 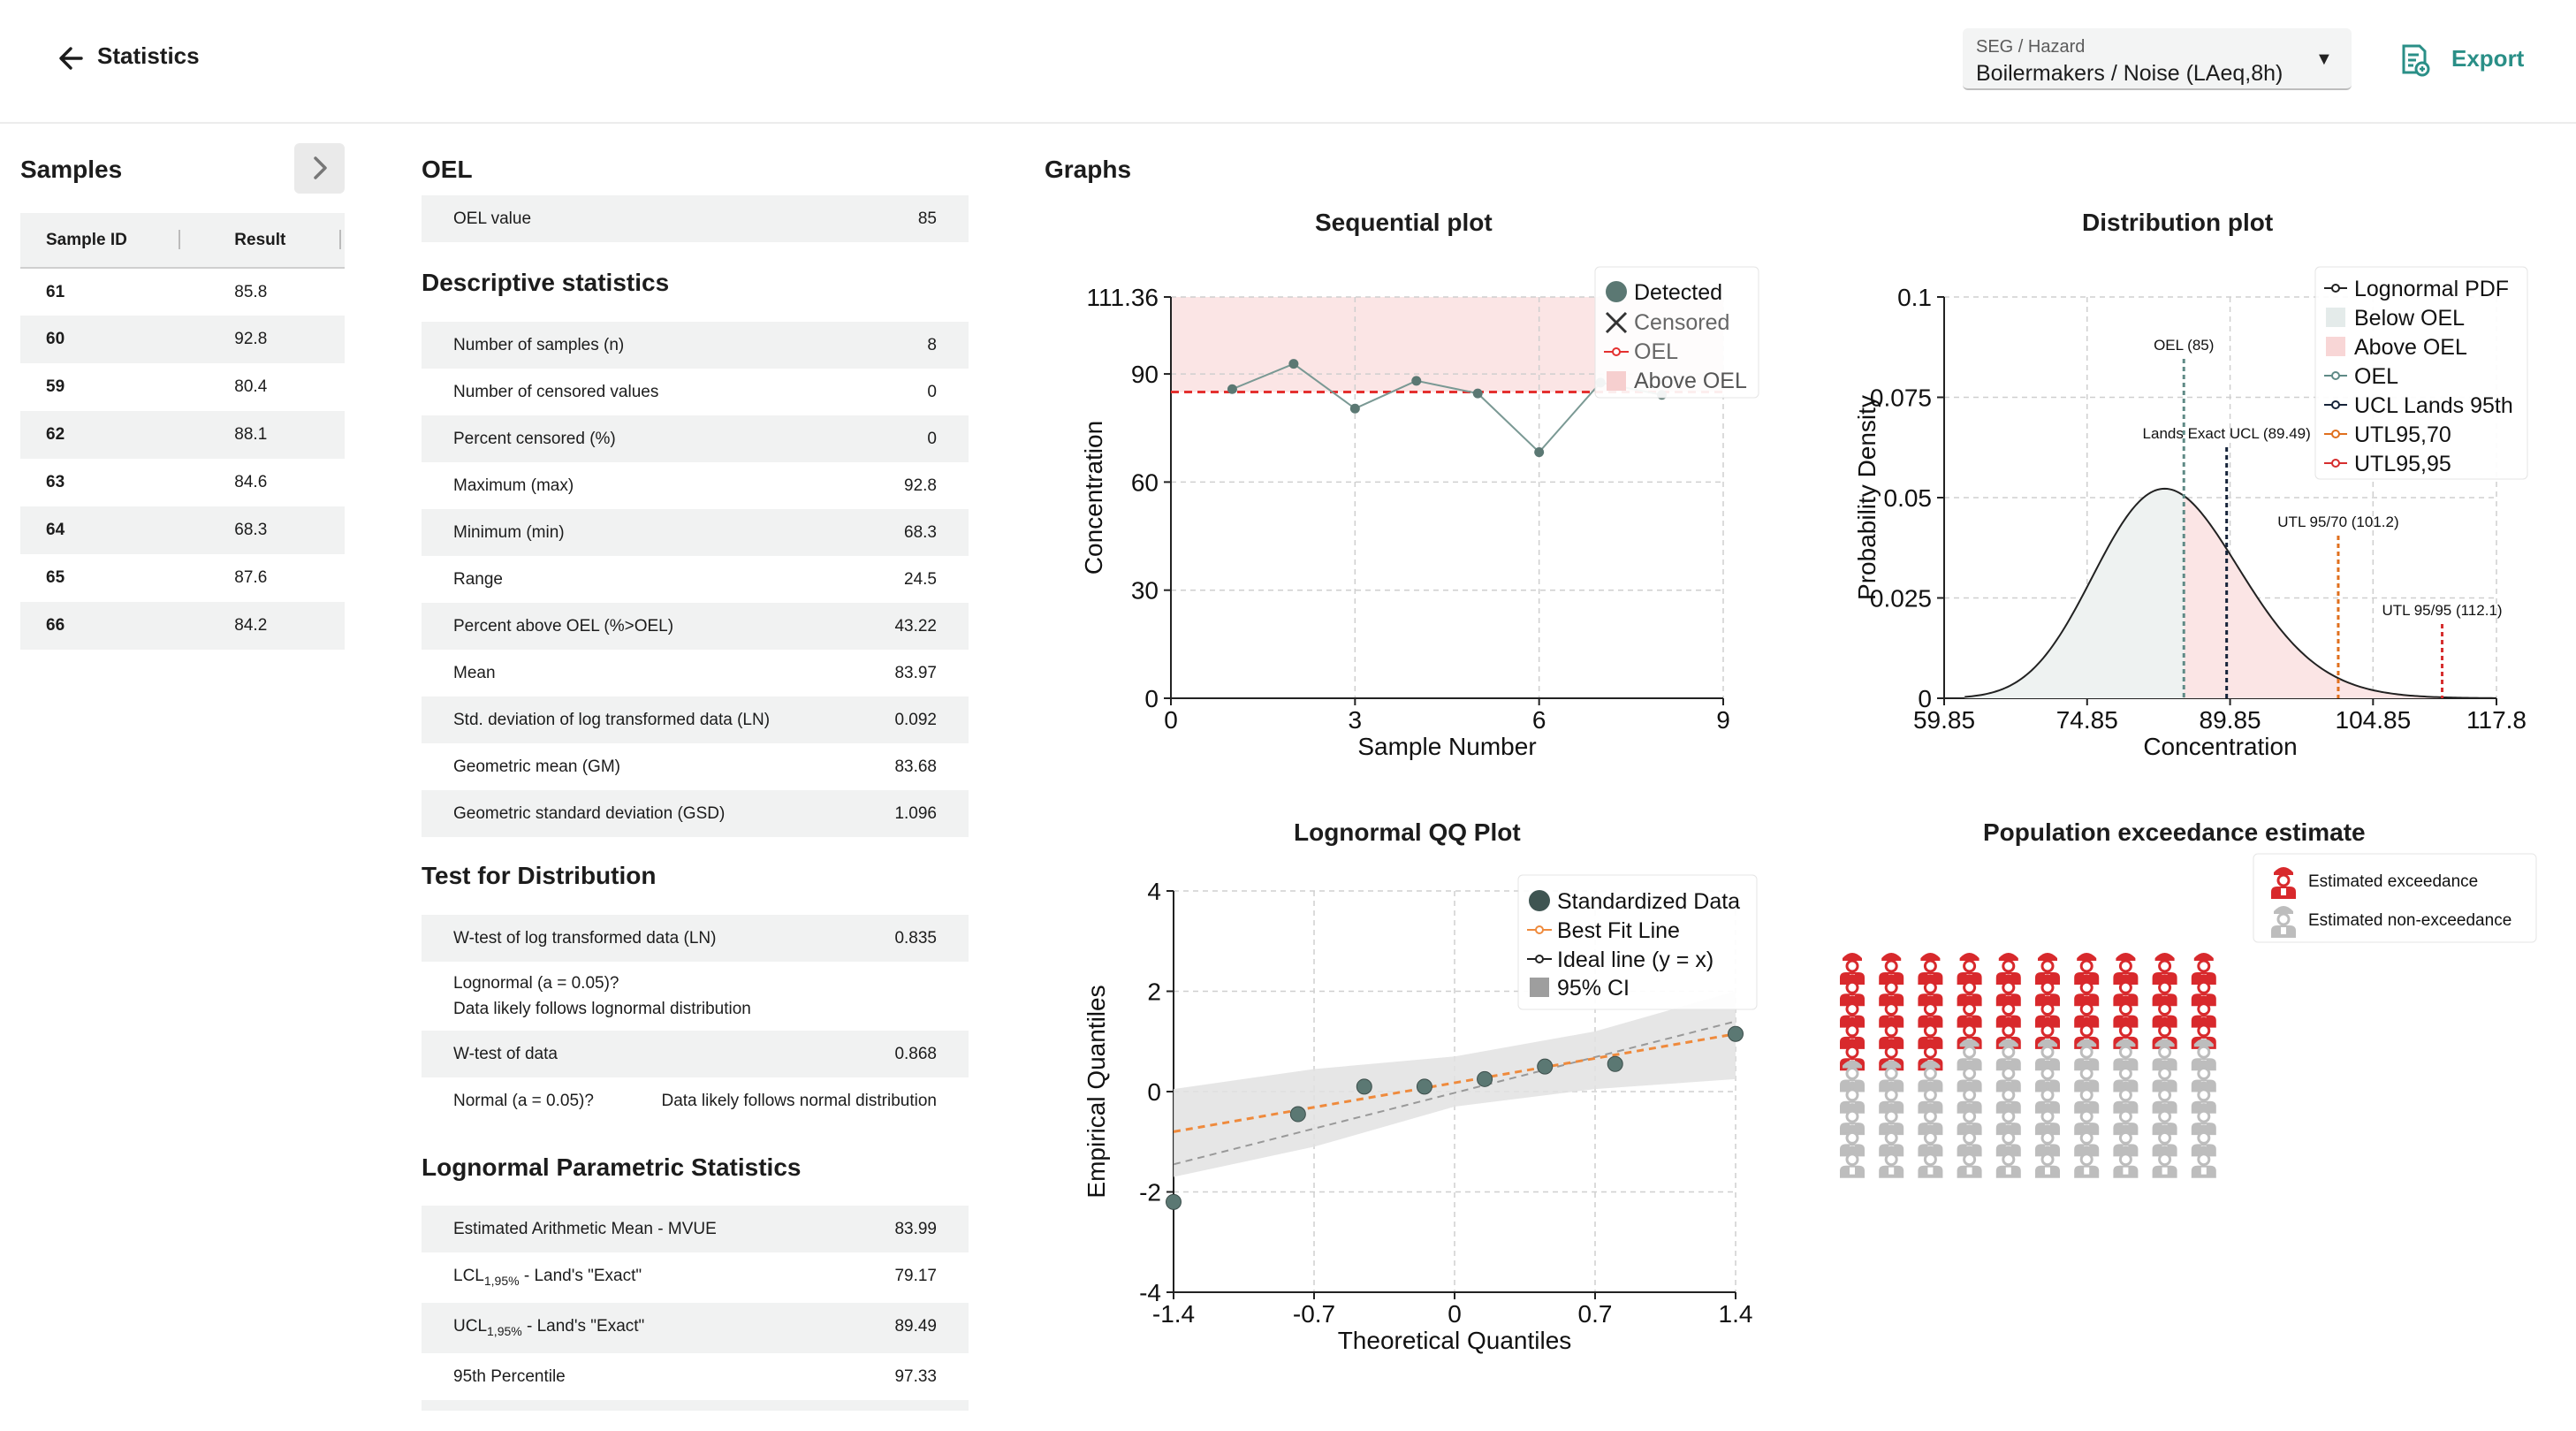 I want to click on y-axis-label: Empirical Quantiles, so click(x=1096, y=1091).